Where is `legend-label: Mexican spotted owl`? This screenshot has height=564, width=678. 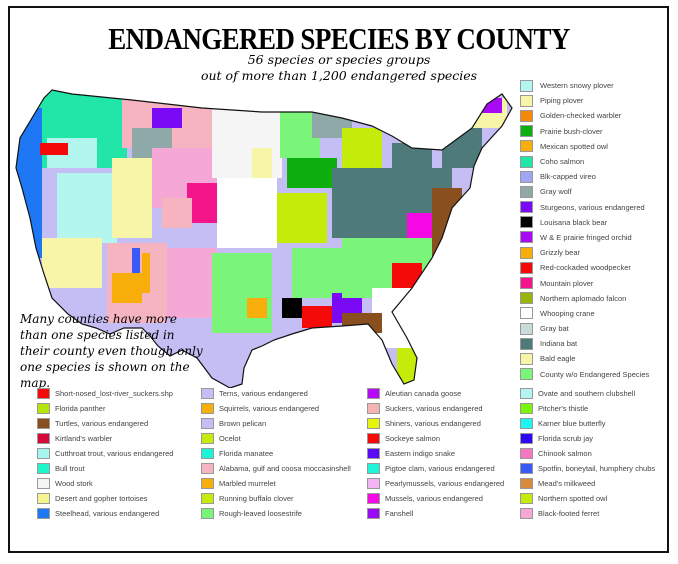 legend-label: Mexican spotted owl is located at coordinates (574, 146).